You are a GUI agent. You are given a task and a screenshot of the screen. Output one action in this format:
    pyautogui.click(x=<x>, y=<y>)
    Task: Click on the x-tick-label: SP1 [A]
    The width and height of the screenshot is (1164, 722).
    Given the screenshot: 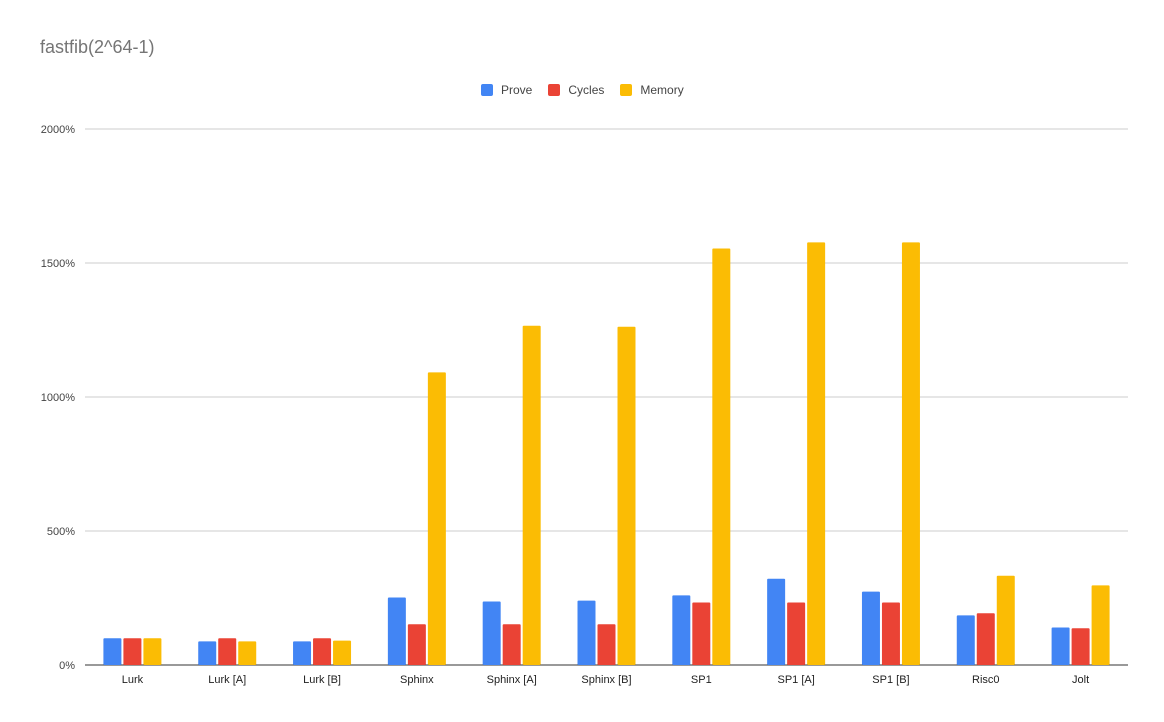 What is the action you would take?
    pyautogui.click(x=795, y=680)
    